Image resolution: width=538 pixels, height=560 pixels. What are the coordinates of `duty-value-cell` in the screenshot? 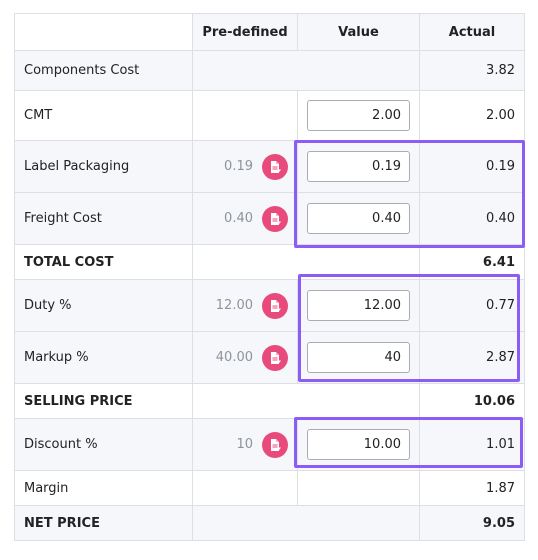 It's located at (358, 305).